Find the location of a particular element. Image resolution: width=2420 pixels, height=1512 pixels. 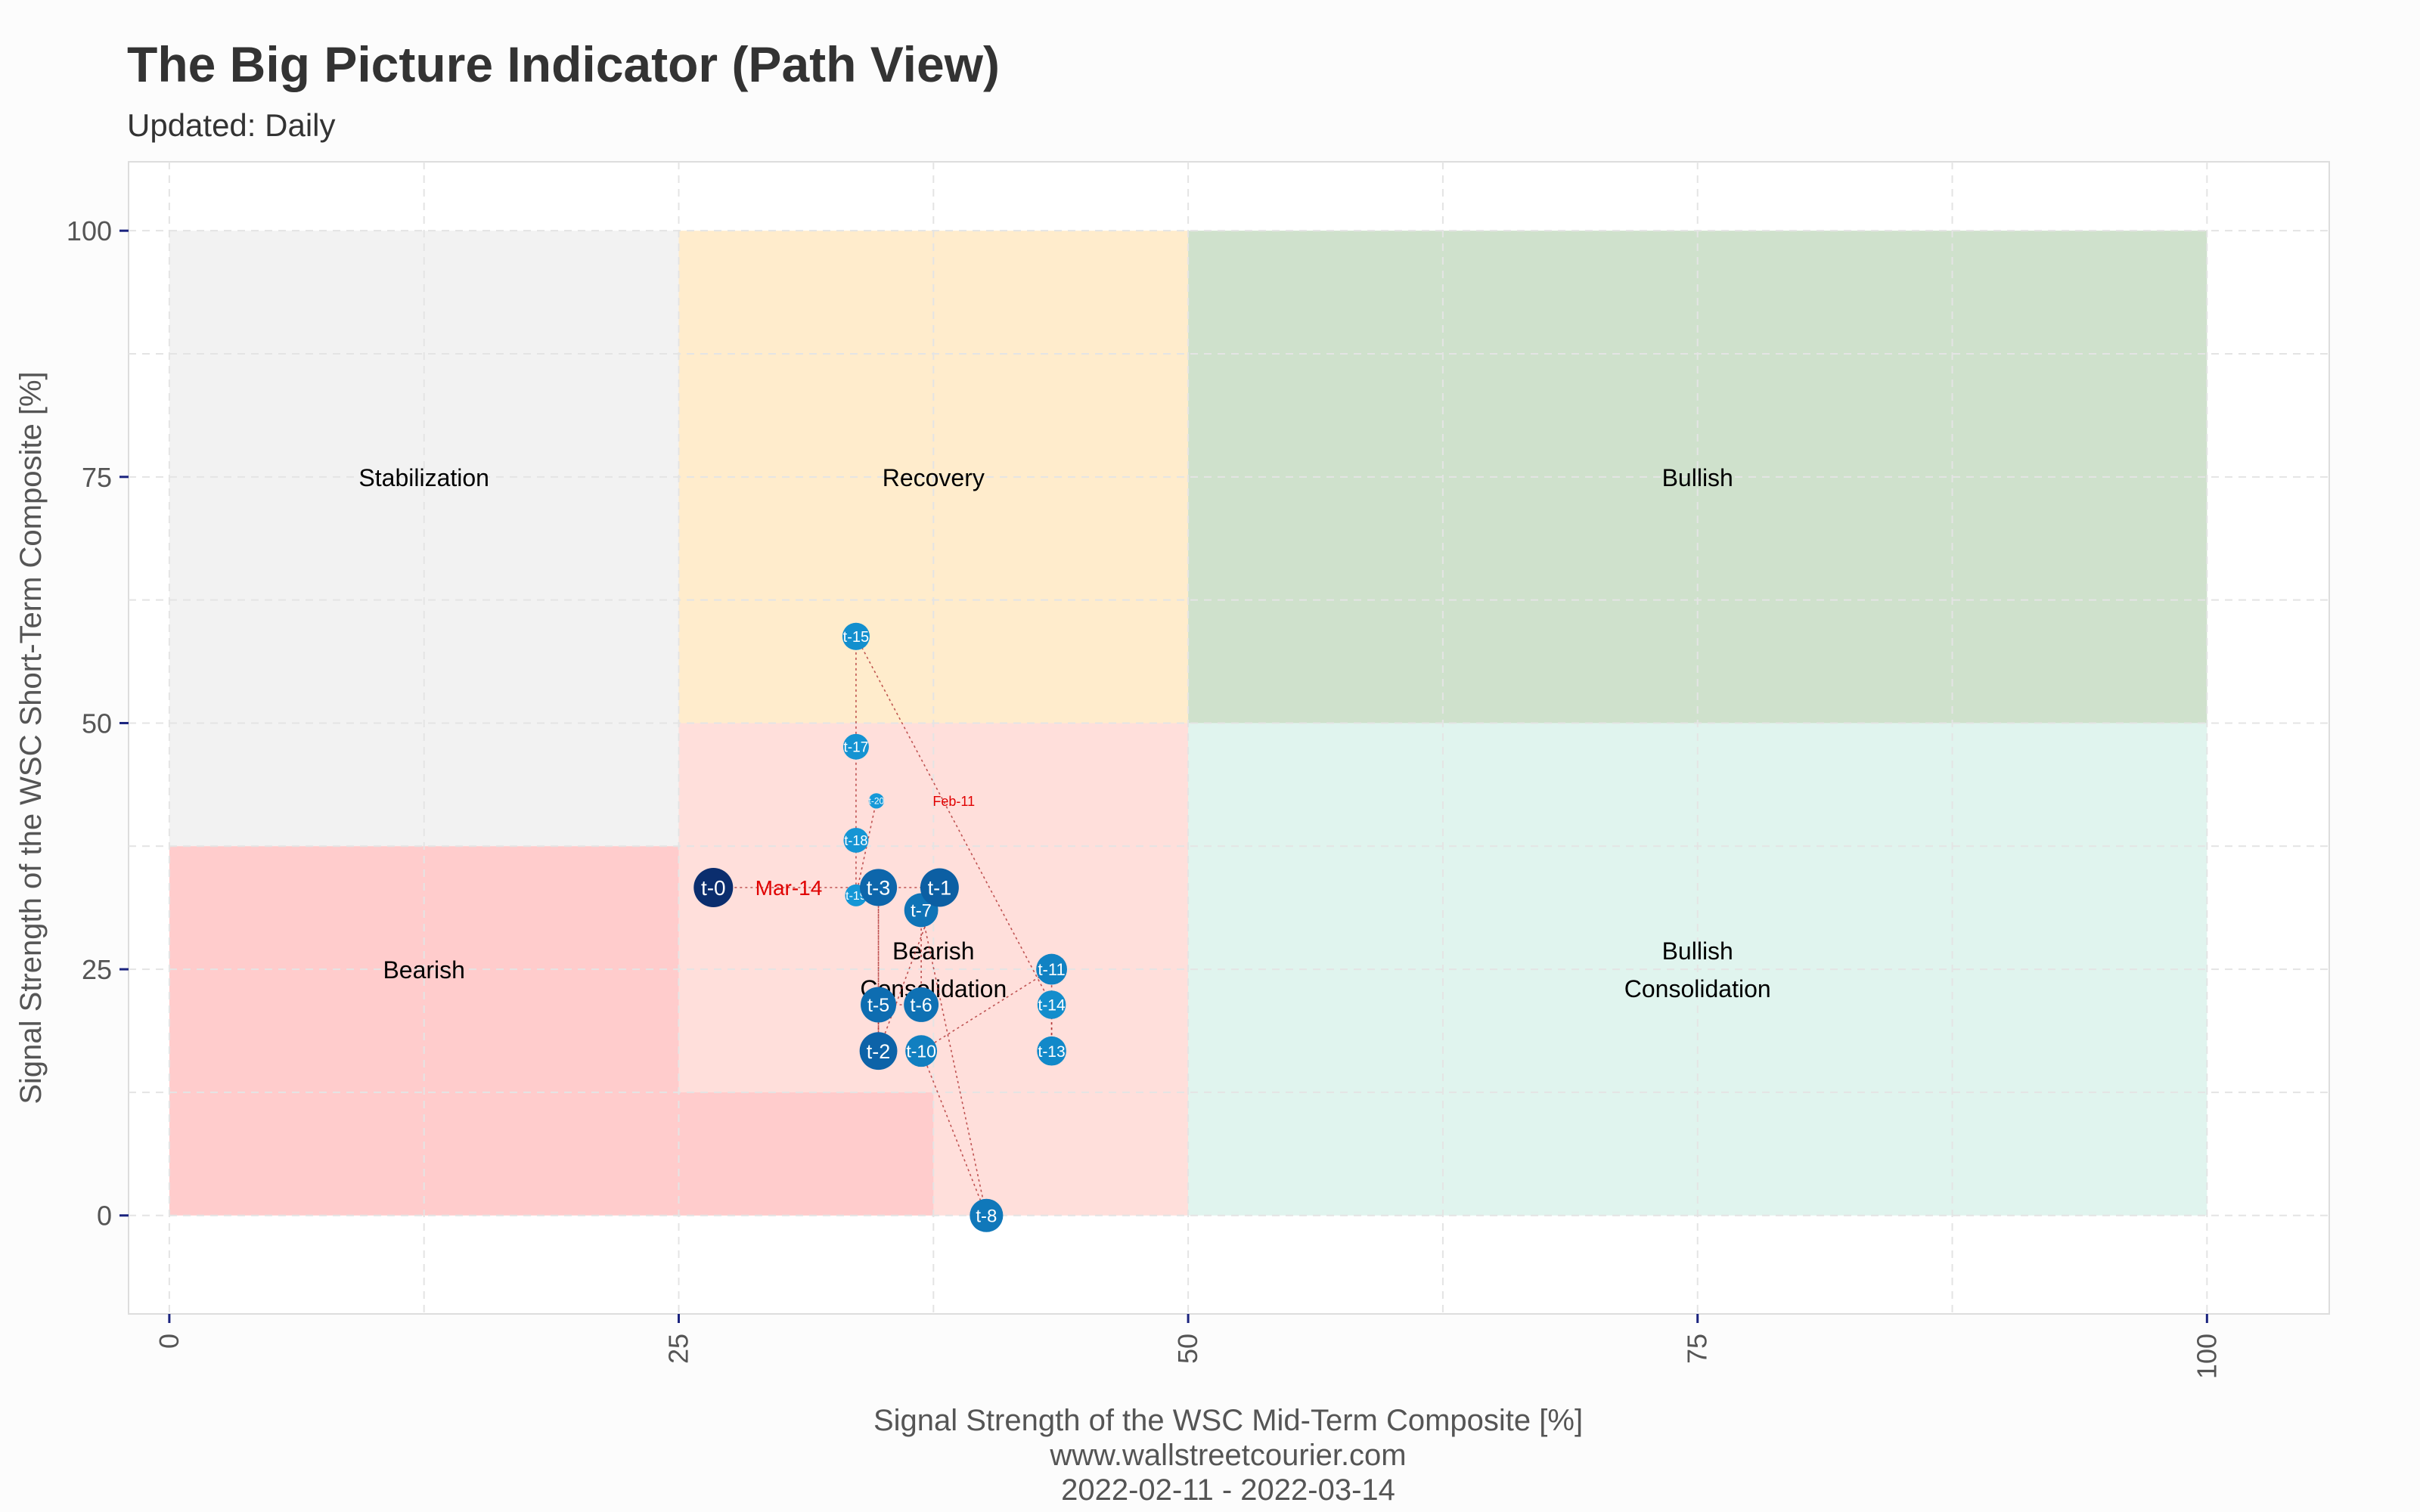

point-label-t-11: t-11 is located at coordinates (1051, 969).